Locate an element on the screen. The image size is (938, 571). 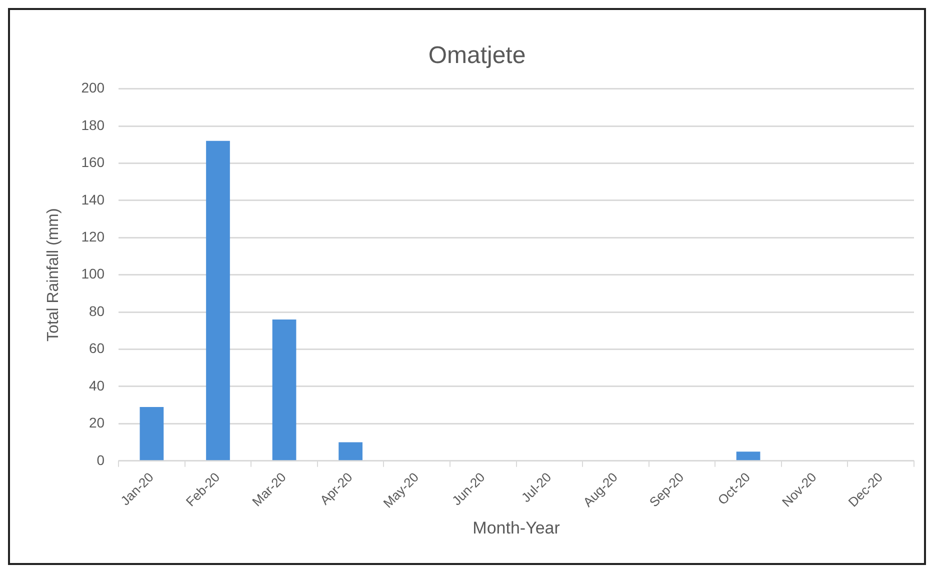
y-tick-label: 0 is located at coordinates (100, 460).